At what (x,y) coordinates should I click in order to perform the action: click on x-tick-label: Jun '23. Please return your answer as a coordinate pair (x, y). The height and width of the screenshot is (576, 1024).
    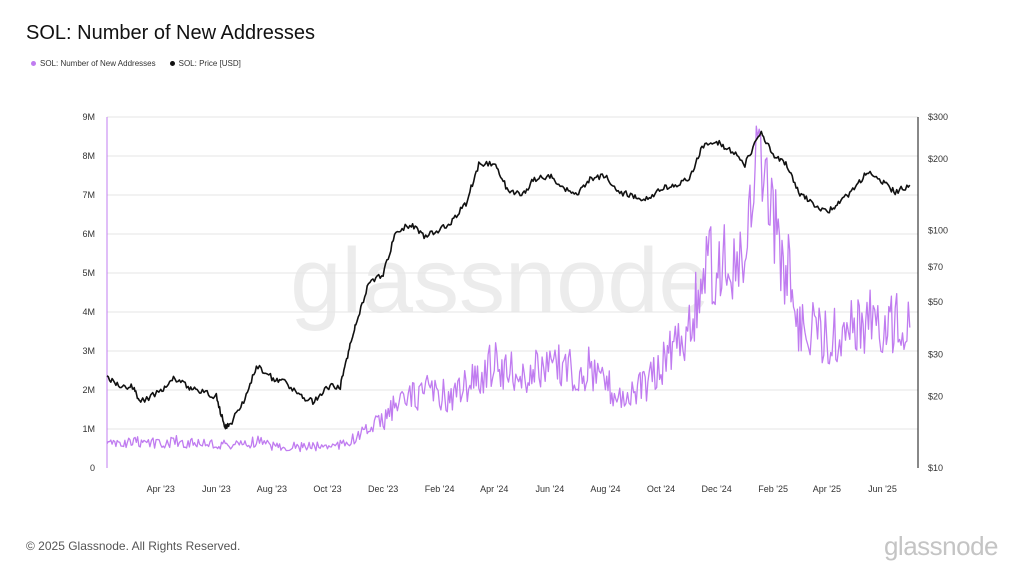
    Looking at the image, I should click on (216, 489).